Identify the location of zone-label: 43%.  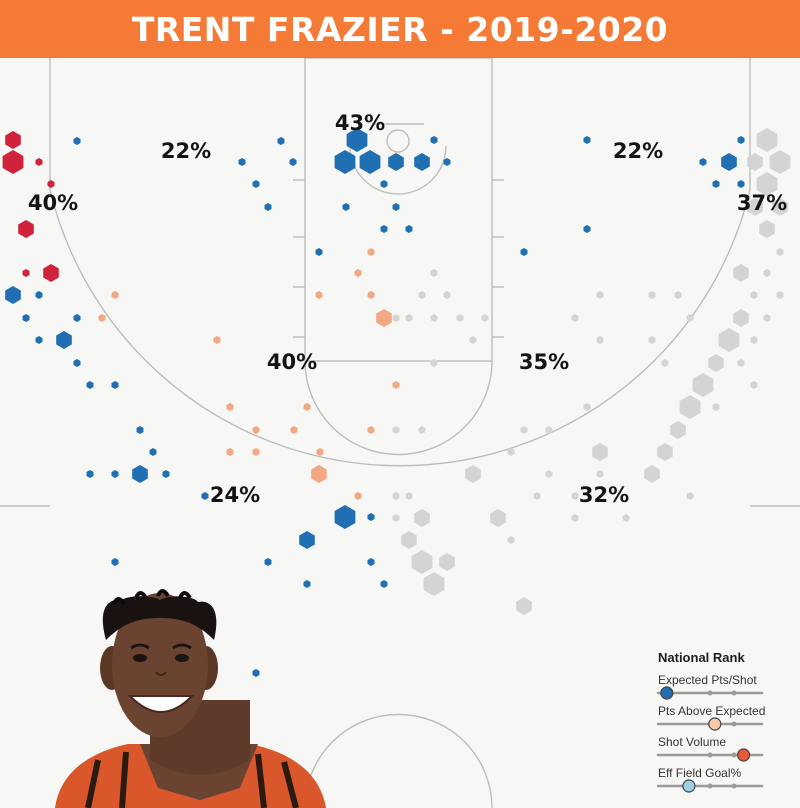
(360, 123).